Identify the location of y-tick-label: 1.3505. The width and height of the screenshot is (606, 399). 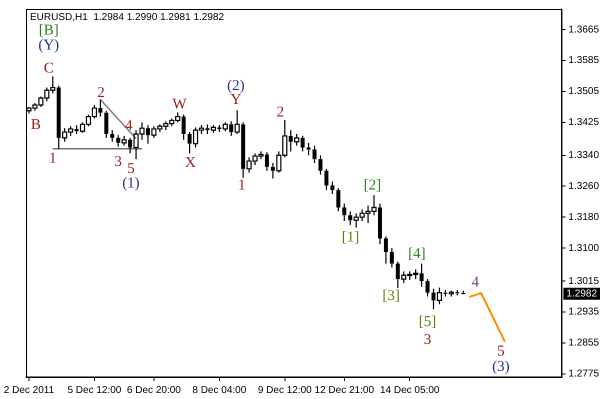
(584, 92).